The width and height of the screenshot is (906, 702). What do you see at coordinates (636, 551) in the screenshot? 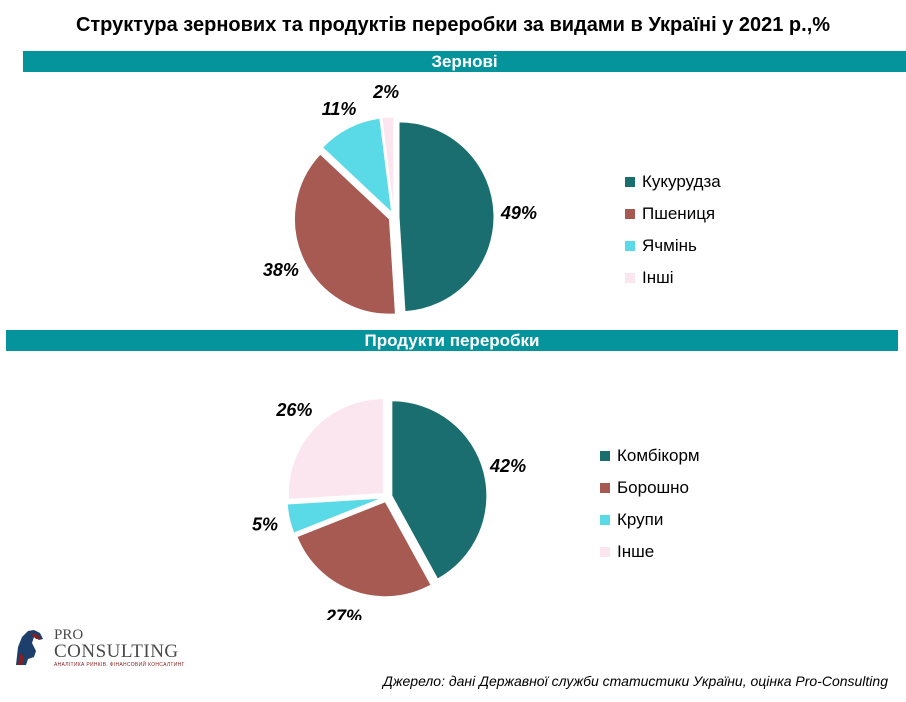
I see `legend-label: Інше` at bounding box center [636, 551].